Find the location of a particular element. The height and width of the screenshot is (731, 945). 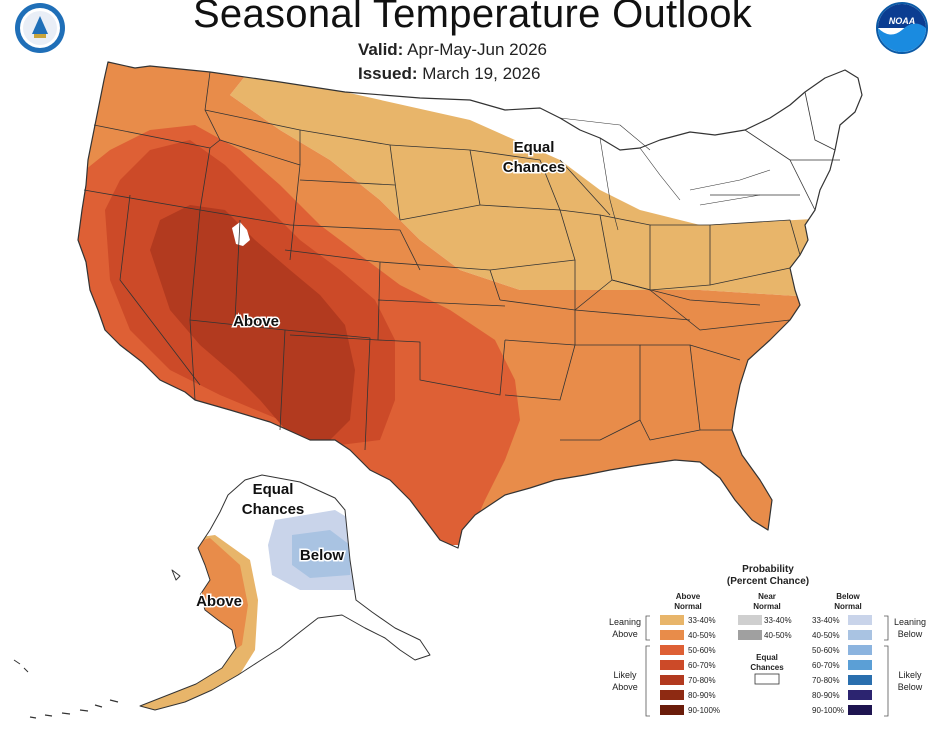

legend-likely-below-2: Below is located at coordinates (910, 687).